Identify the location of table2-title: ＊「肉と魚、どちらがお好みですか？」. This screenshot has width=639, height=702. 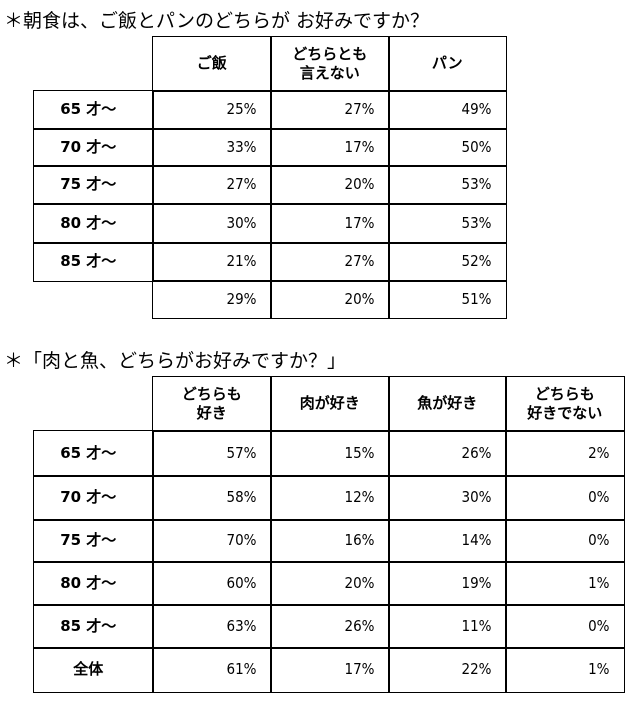
(175, 361).